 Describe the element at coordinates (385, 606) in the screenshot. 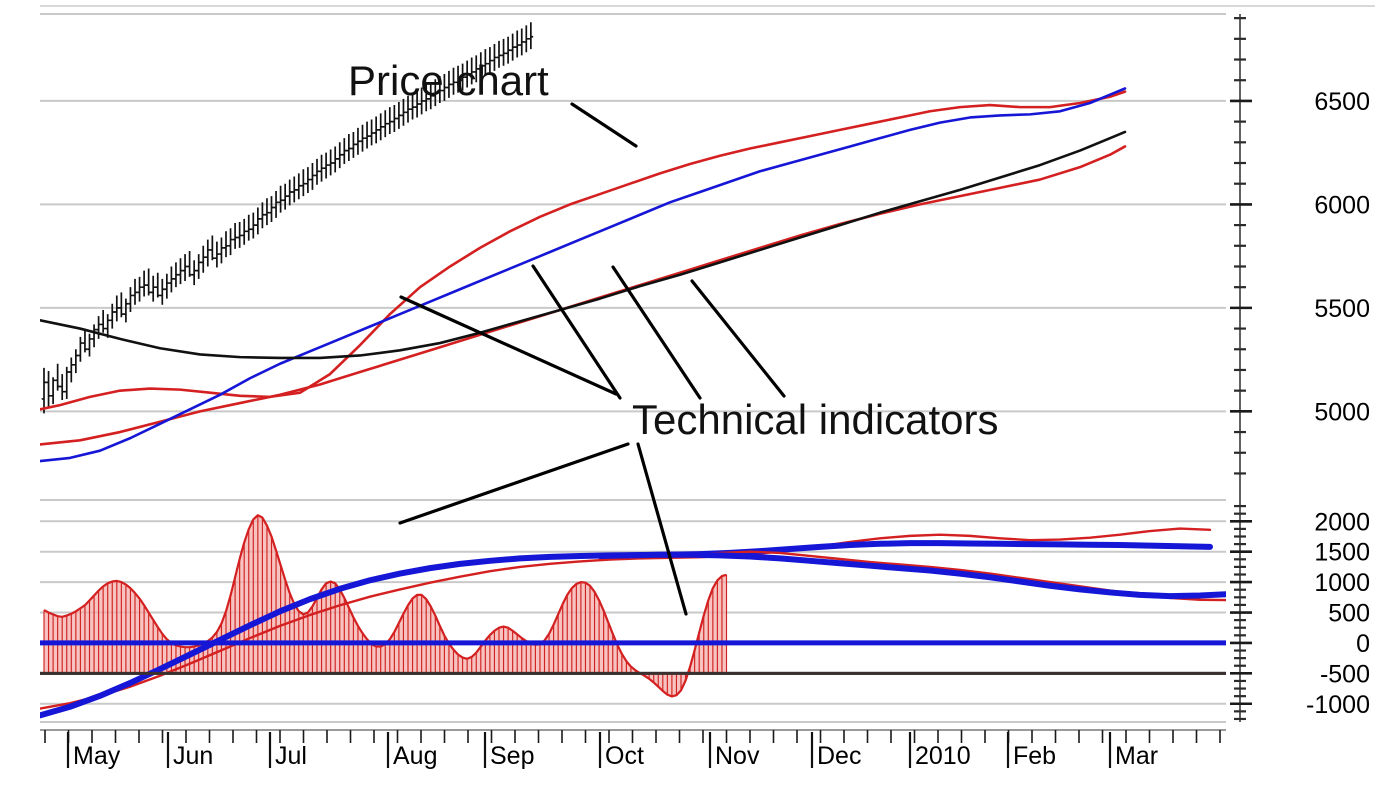

I see `histogram-fill` at that location.